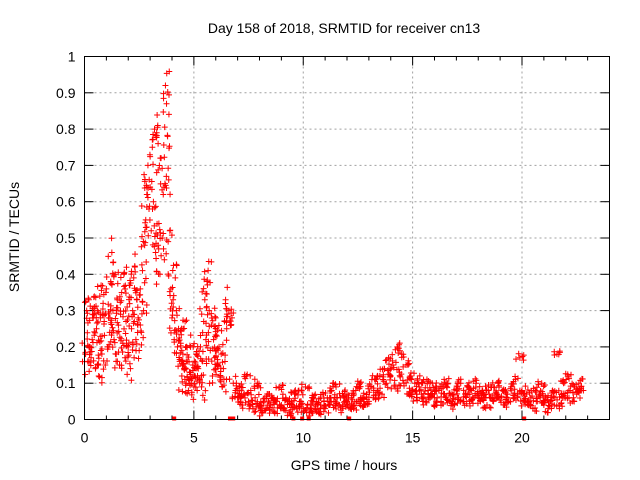  Describe the element at coordinates (344, 465) in the screenshot. I see `x-axis-label: GPS time / hours` at that location.